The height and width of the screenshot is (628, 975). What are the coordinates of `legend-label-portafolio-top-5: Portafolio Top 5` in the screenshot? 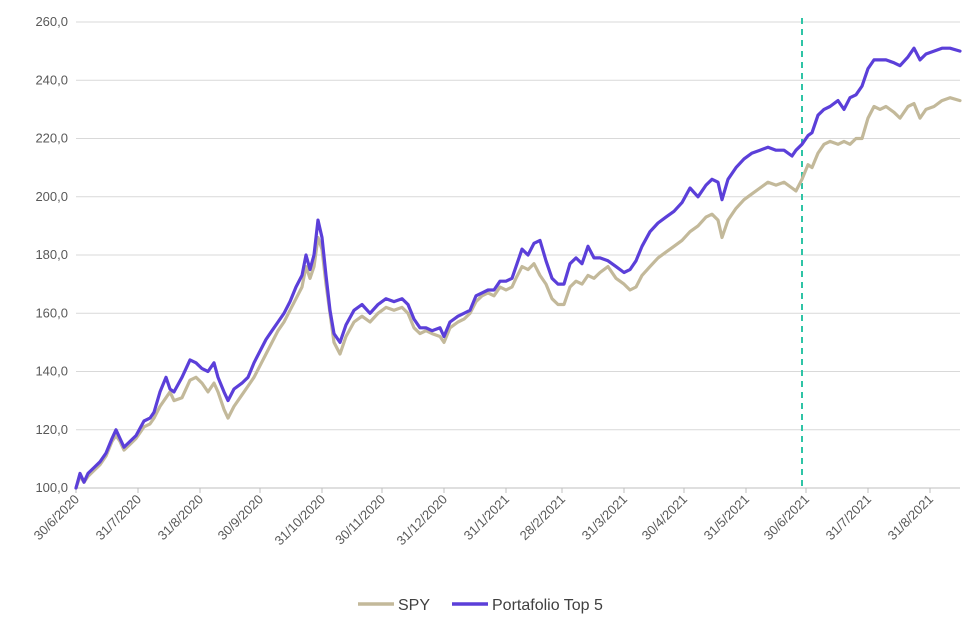 It's located at (547, 605).